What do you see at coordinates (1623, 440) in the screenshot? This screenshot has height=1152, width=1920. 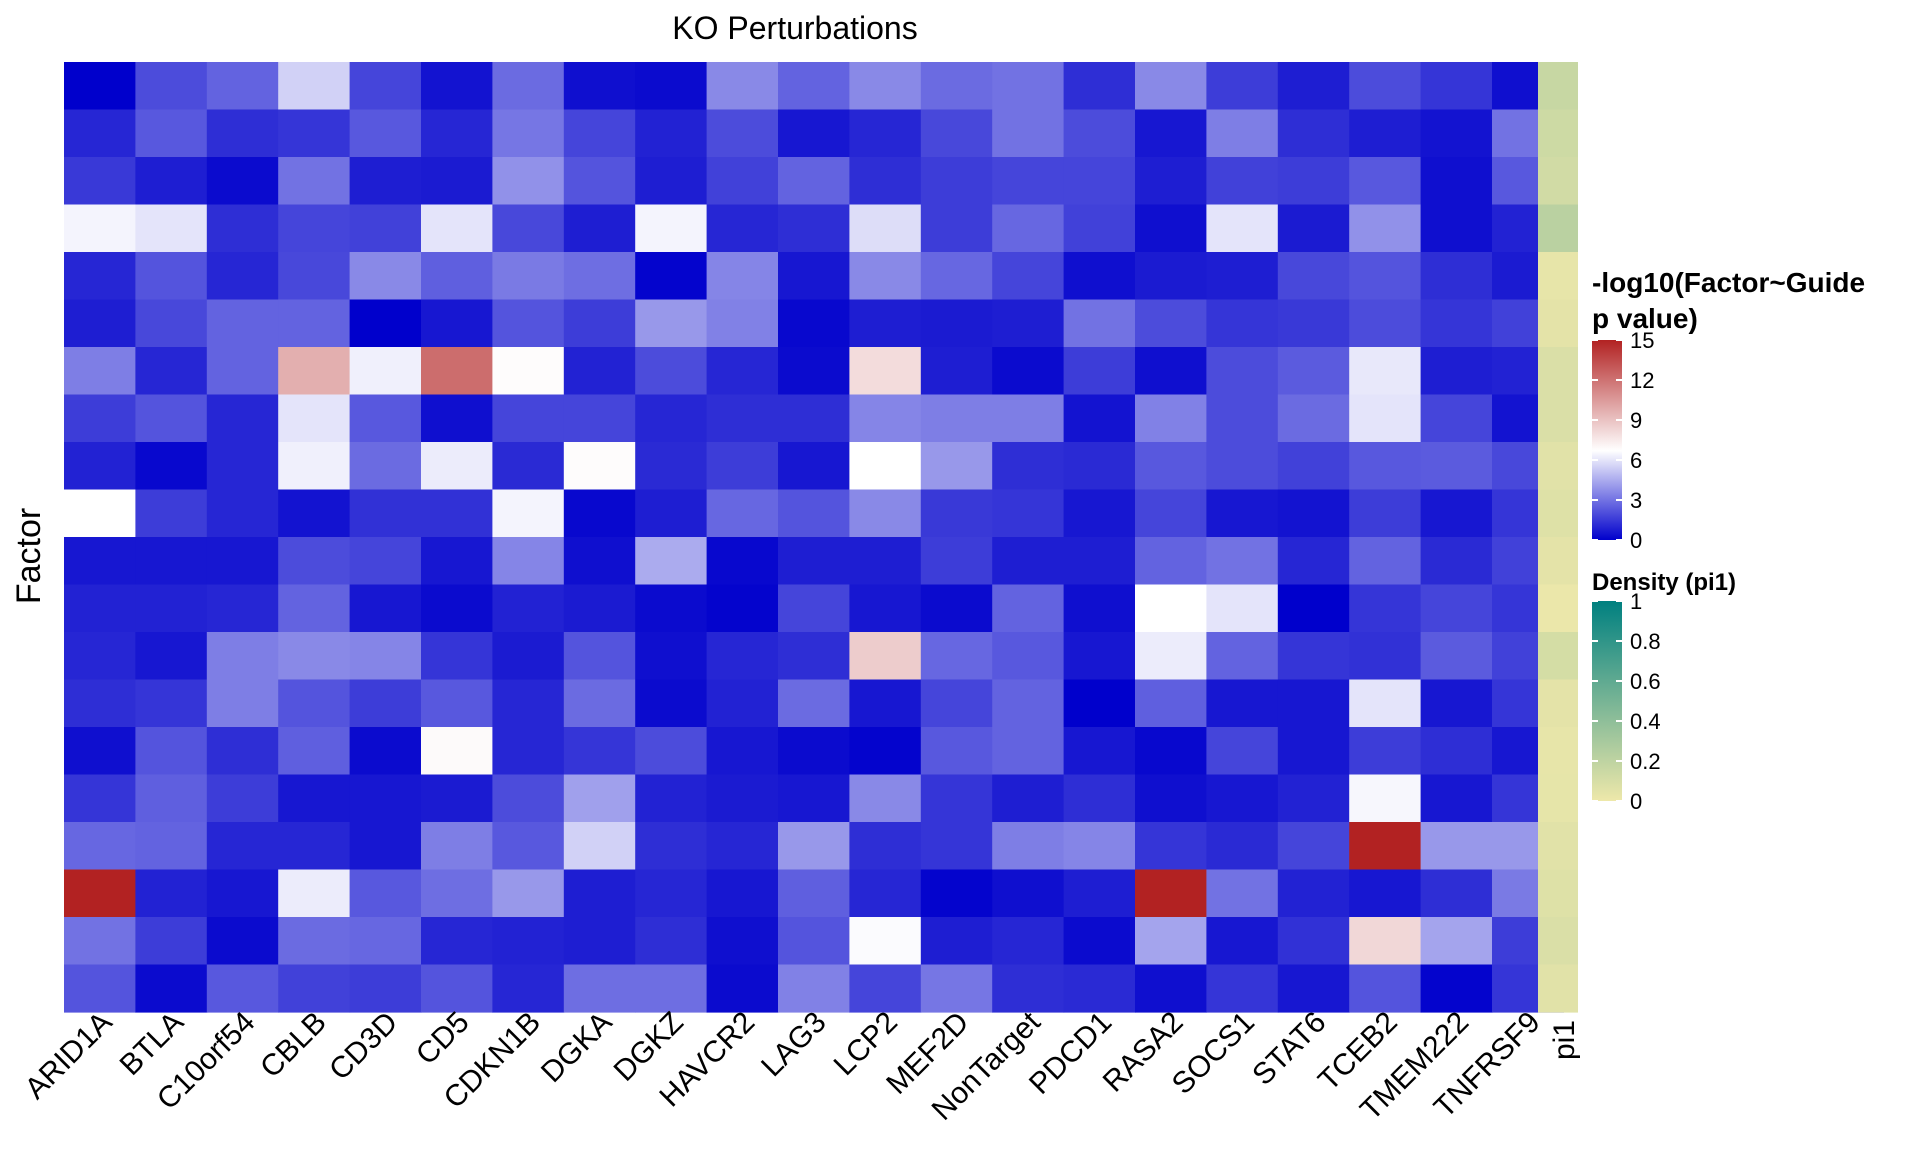 I see `pvalue-legend-ticks: 0 3 6 9 12 15` at bounding box center [1623, 440].